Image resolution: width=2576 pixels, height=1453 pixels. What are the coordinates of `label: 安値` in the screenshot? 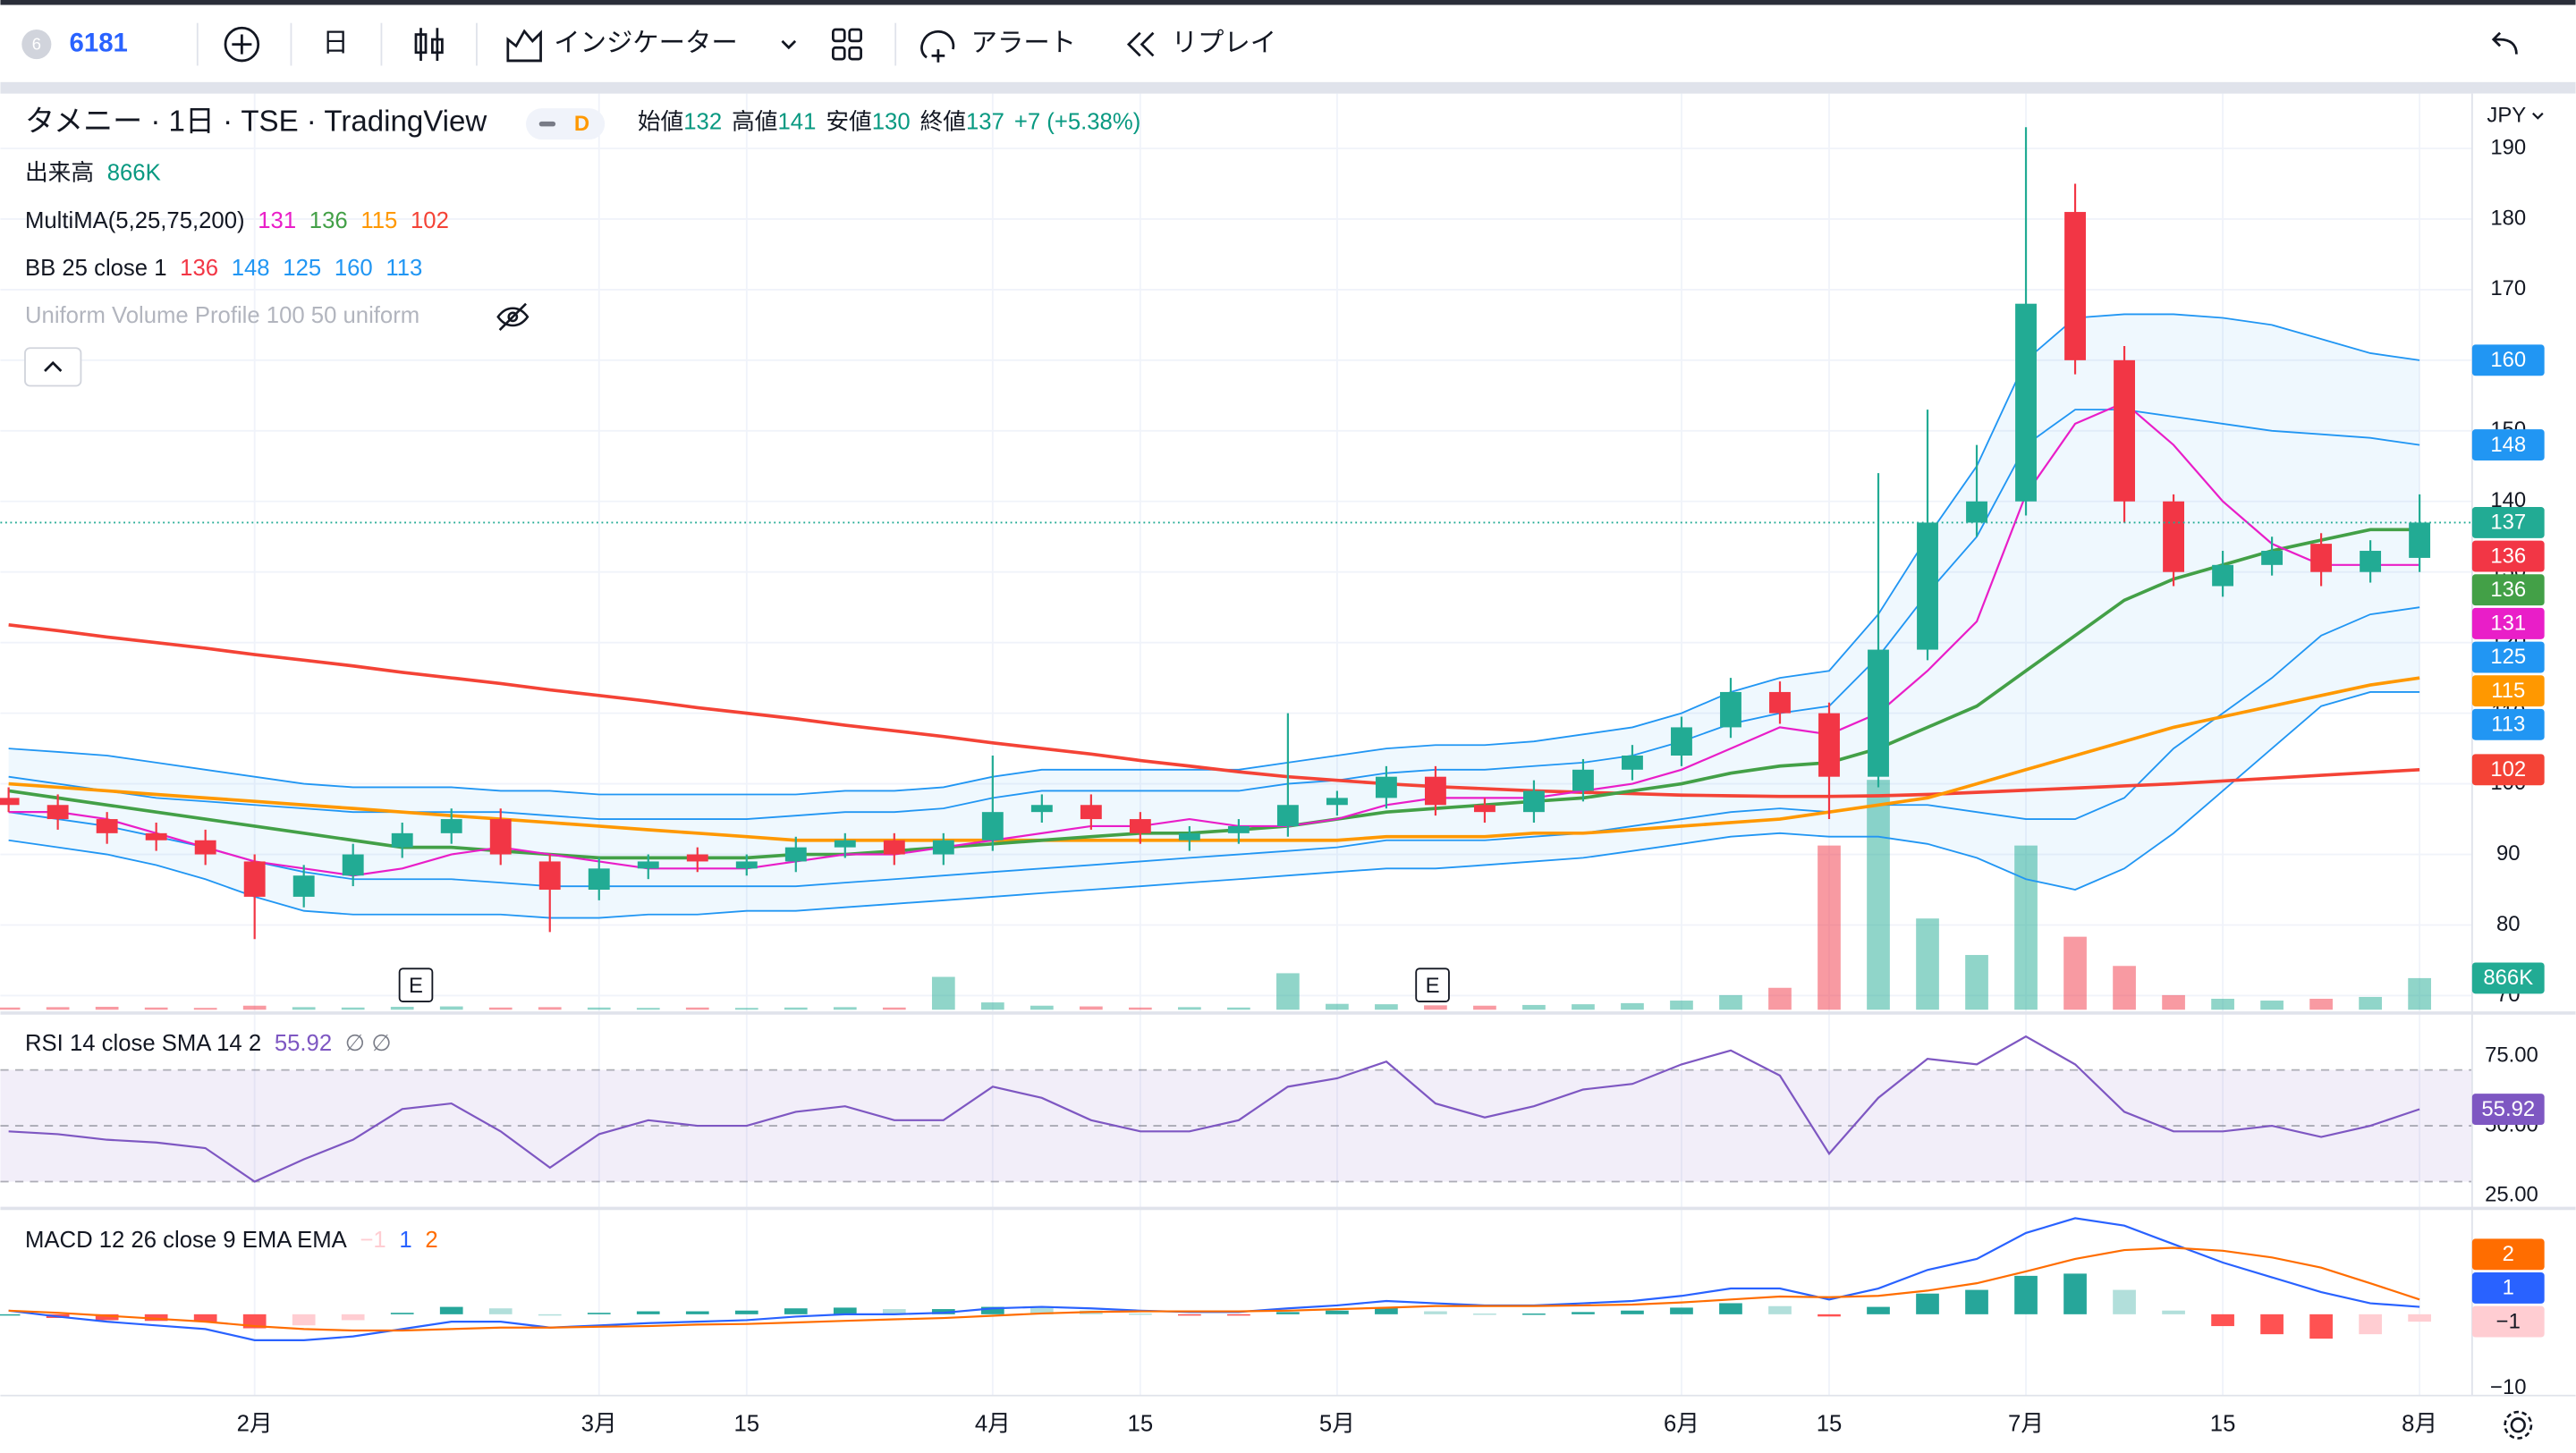 It's located at (848, 121).